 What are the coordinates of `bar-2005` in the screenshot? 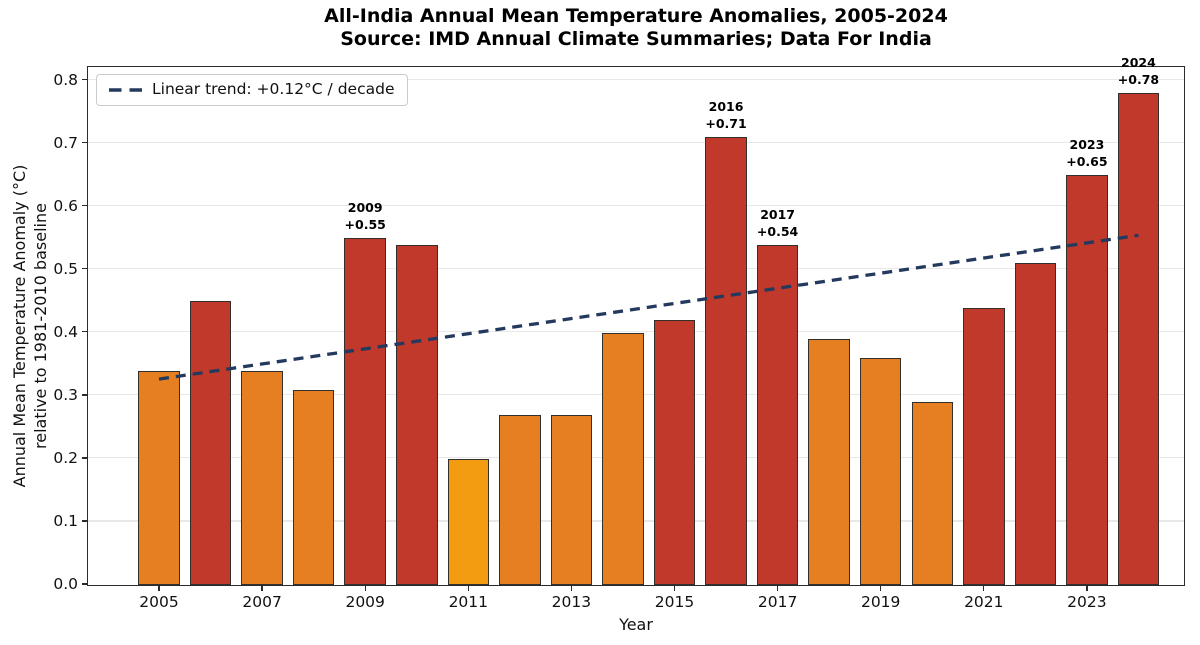 It's located at (159, 477).